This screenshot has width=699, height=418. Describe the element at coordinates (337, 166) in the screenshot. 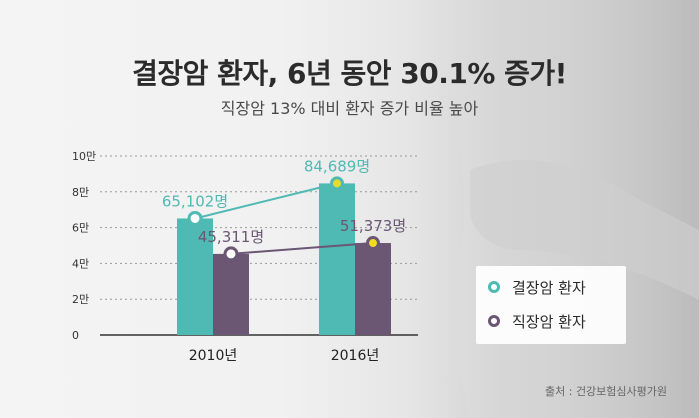

I see `data-label-colon-1: 84,689명` at that location.